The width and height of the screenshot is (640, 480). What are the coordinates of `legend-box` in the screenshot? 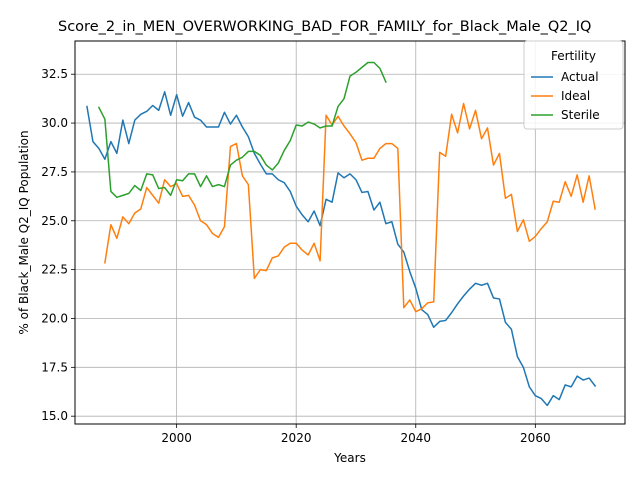 It's located at (573, 85).